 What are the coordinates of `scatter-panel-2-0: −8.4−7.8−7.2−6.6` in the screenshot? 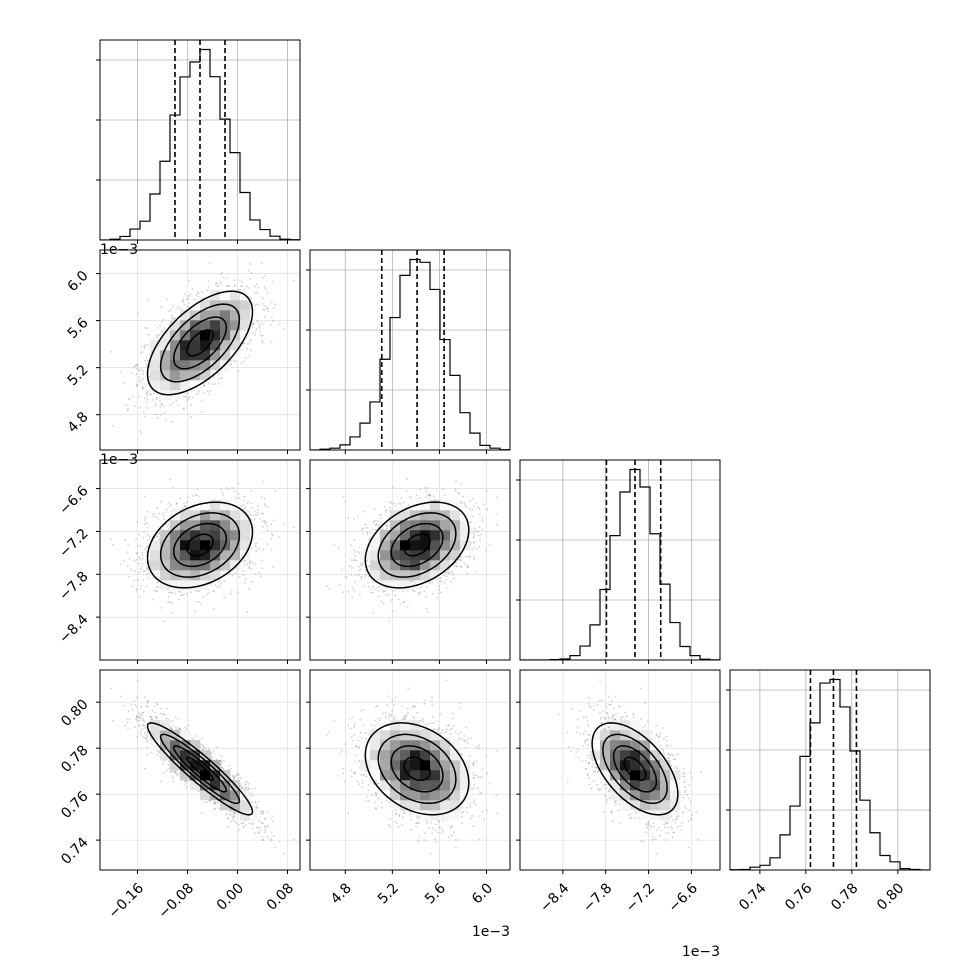 It's located at (178, 561).